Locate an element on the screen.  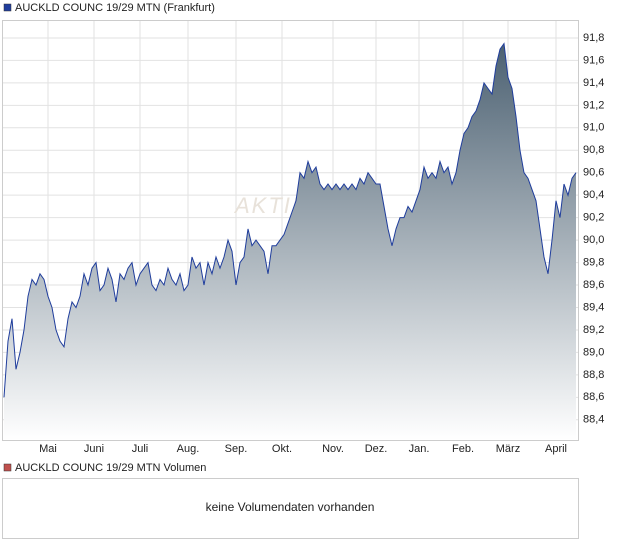
y-tick-label: 90,2 is located at coordinates (593, 218).